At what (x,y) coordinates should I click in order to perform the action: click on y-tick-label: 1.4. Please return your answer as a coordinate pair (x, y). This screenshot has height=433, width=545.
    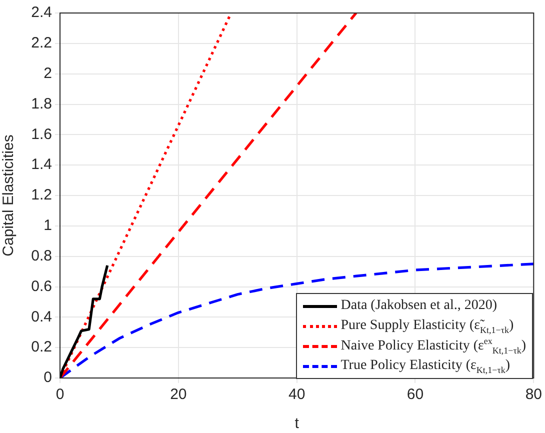
    Looking at the image, I should click on (41, 165).